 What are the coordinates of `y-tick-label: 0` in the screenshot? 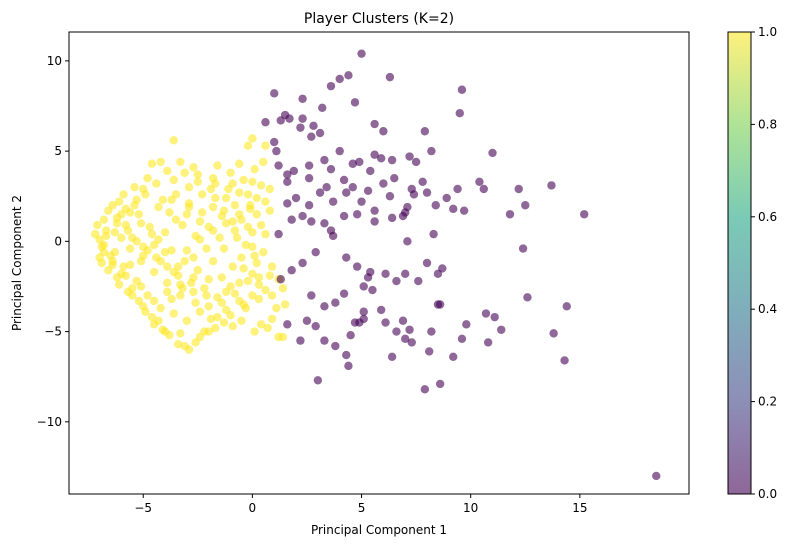 It's located at (58, 241).